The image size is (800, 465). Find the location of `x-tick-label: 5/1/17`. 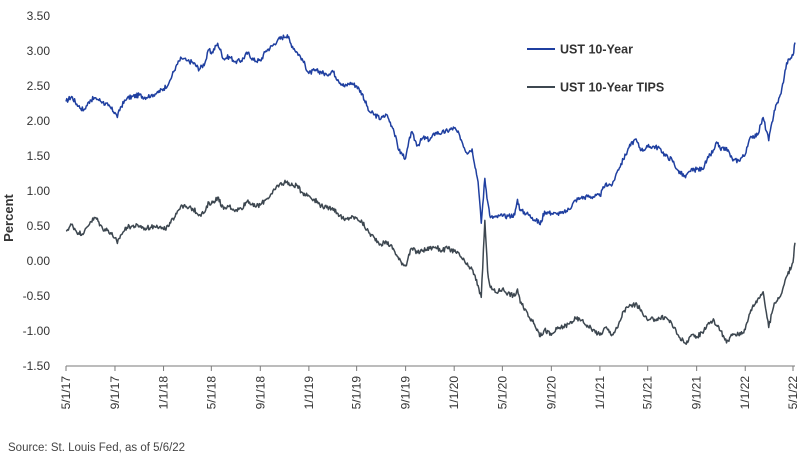

x-tick-label: 5/1/17 is located at coordinates (66, 393).